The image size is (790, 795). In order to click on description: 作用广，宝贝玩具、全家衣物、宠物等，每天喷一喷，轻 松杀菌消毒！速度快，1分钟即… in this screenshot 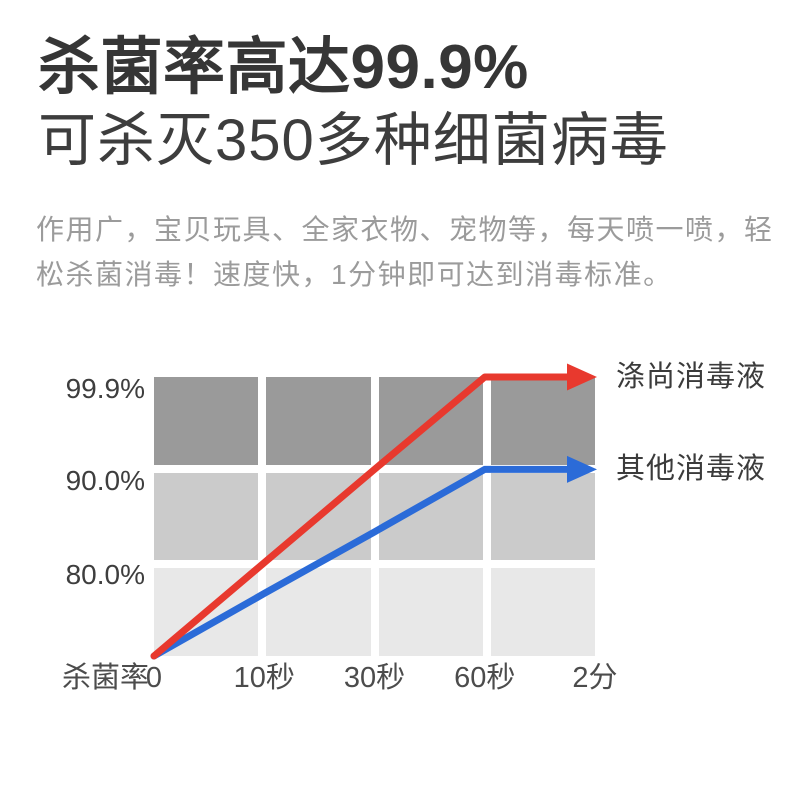, I will do `click(405, 252)`.